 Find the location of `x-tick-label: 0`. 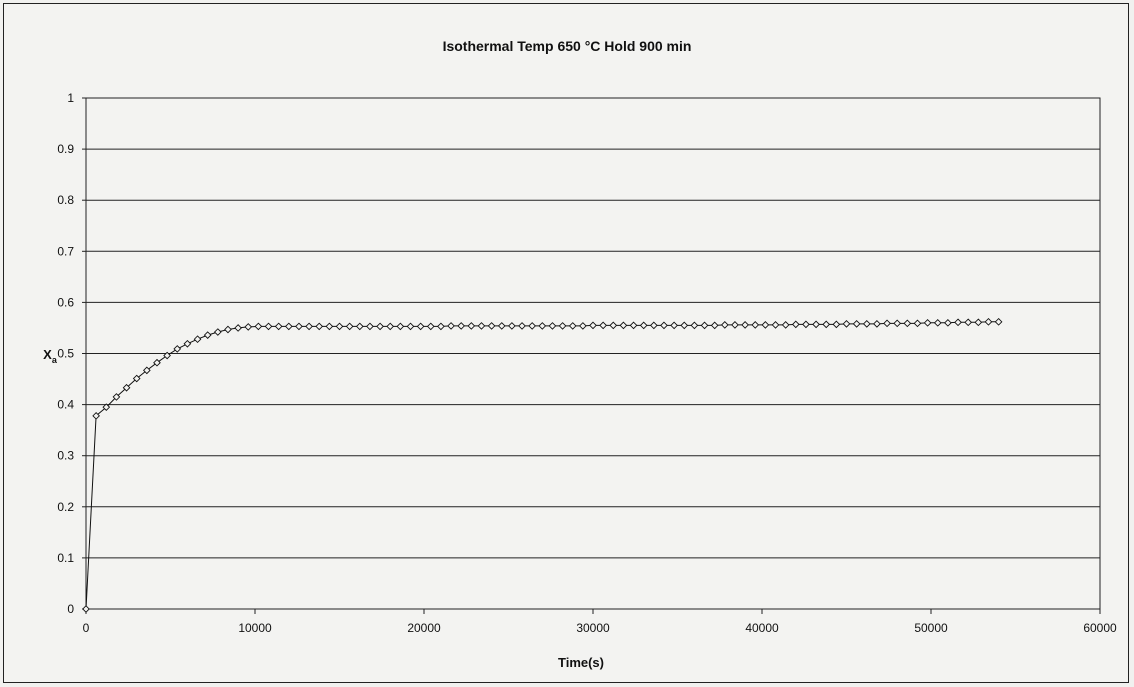

x-tick-label: 0 is located at coordinates (86, 628).